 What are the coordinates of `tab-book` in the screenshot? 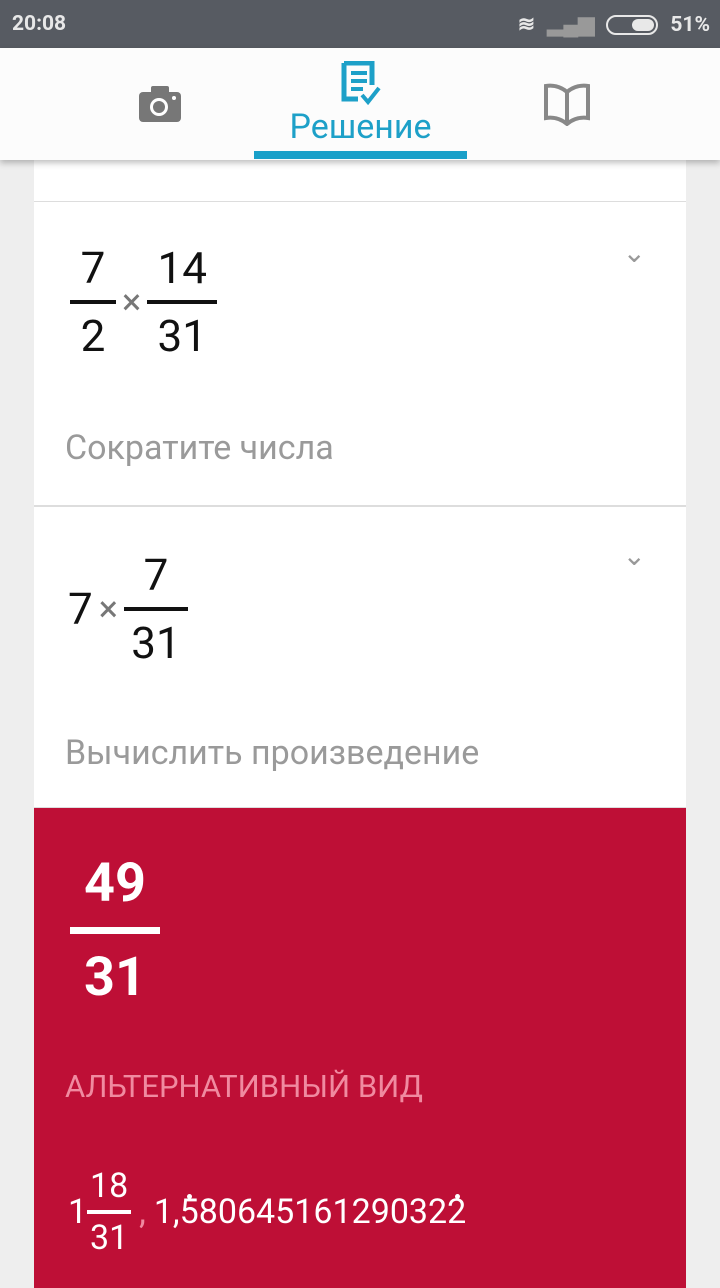 It's located at (567, 104).